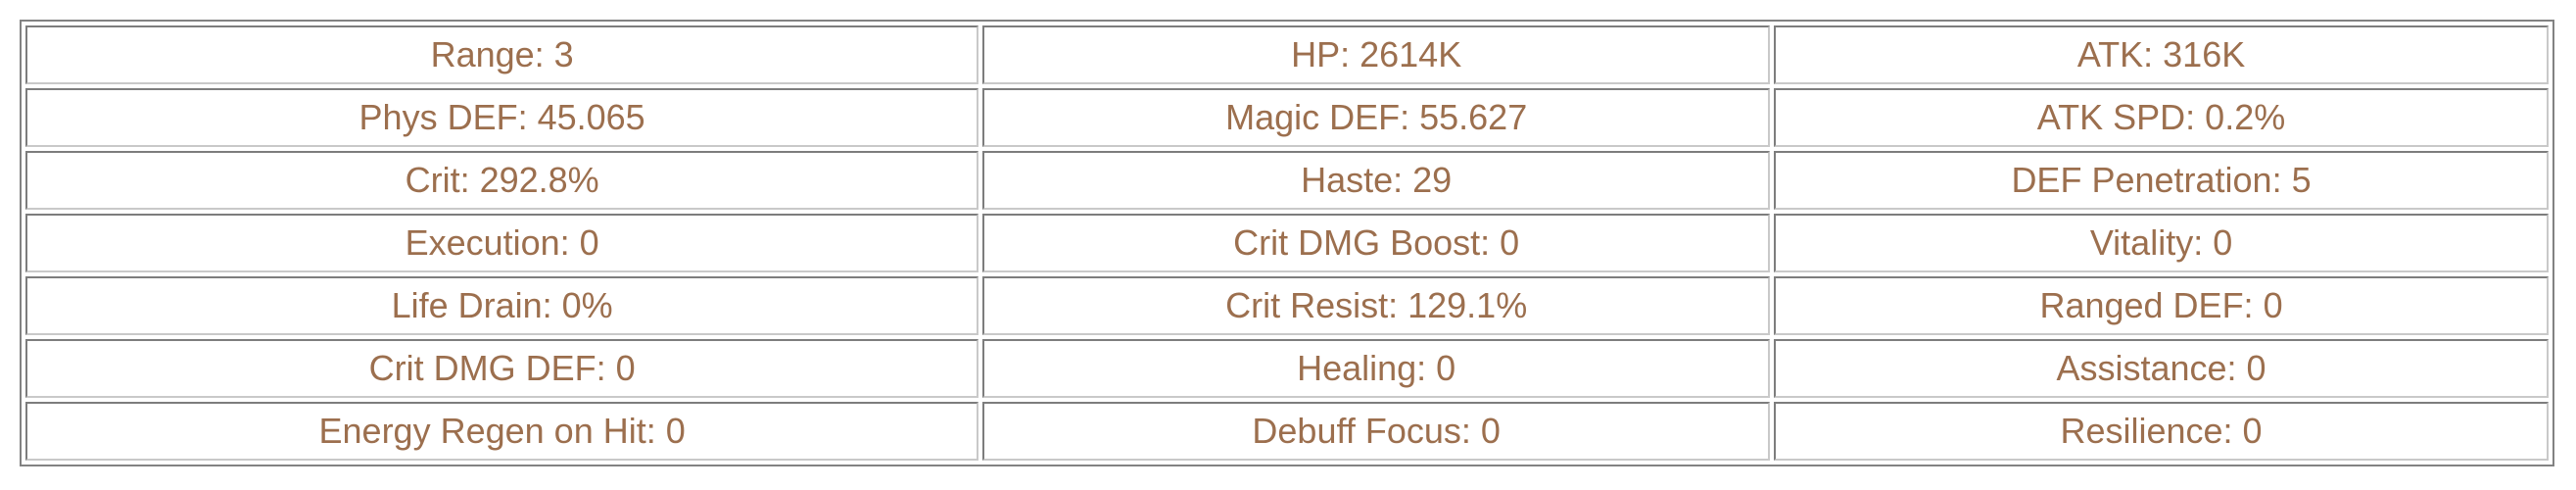 The width and height of the screenshot is (2576, 490). What do you see at coordinates (1377, 180) in the screenshot?
I see `stat-cell-haste: Haste: 29` at bounding box center [1377, 180].